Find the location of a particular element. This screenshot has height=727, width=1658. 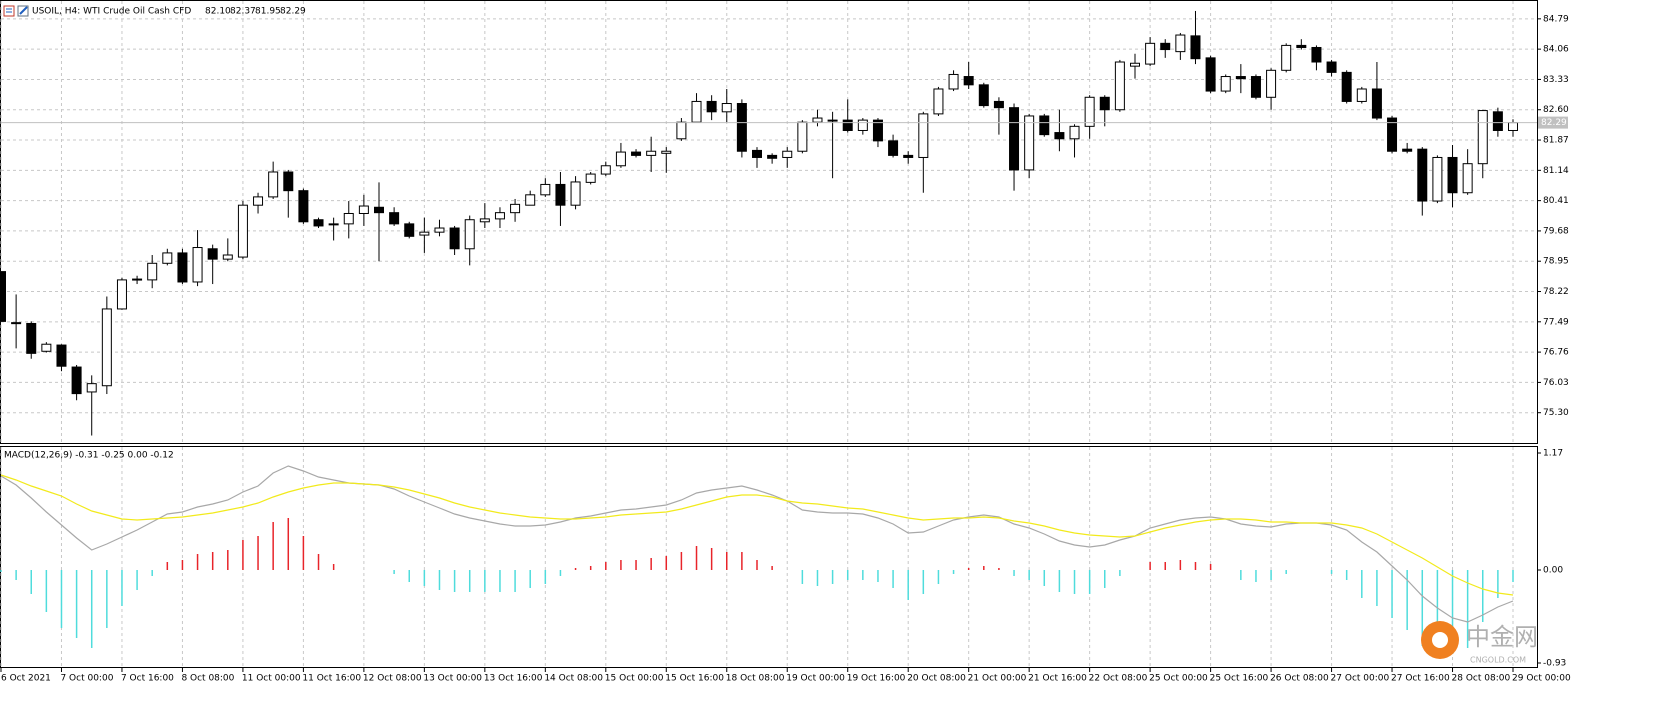

x-tick-label: 8 Oct 08:00 is located at coordinates (207, 679).